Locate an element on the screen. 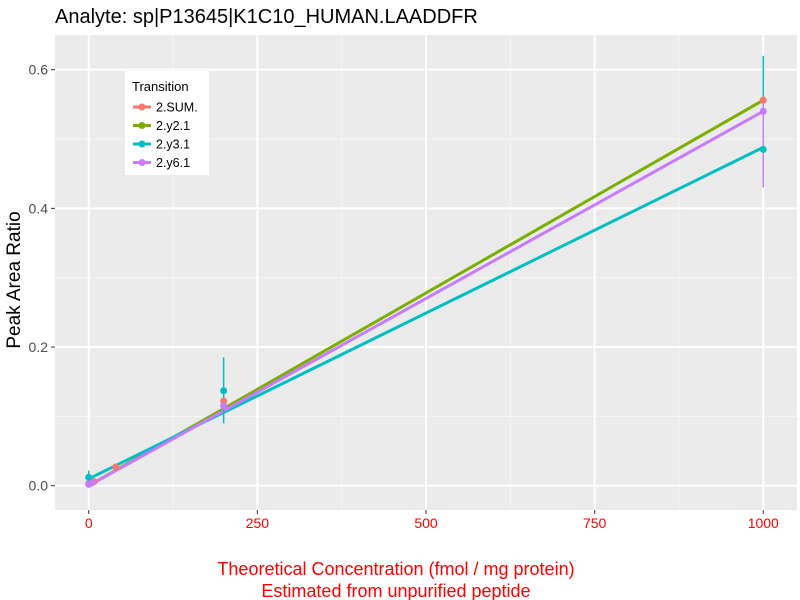 Image resolution: width=800 pixels, height=600 pixels. x-tick-label: 1000 is located at coordinates (763, 523).